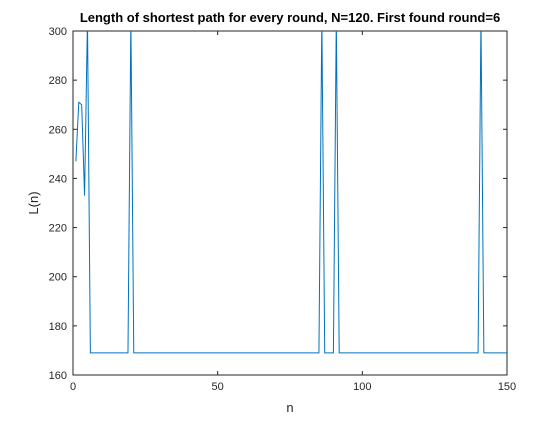 The height and width of the screenshot is (425, 560). What do you see at coordinates (58, 229) in the screenshot?
I see `y-tick-label: 220` at bounding box center [58, 229].